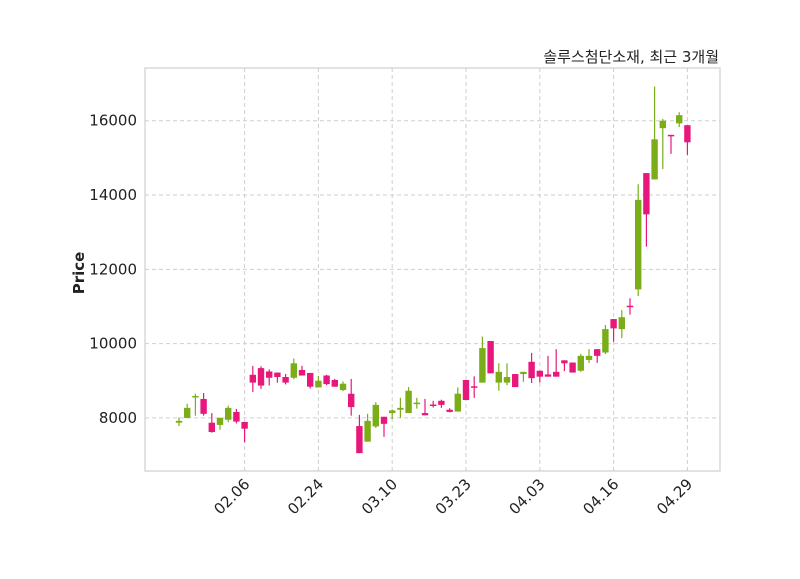 The width and height of the screenshot is (800, 579). I want to click on x-tick-label: 02.06, so click(231, 496).